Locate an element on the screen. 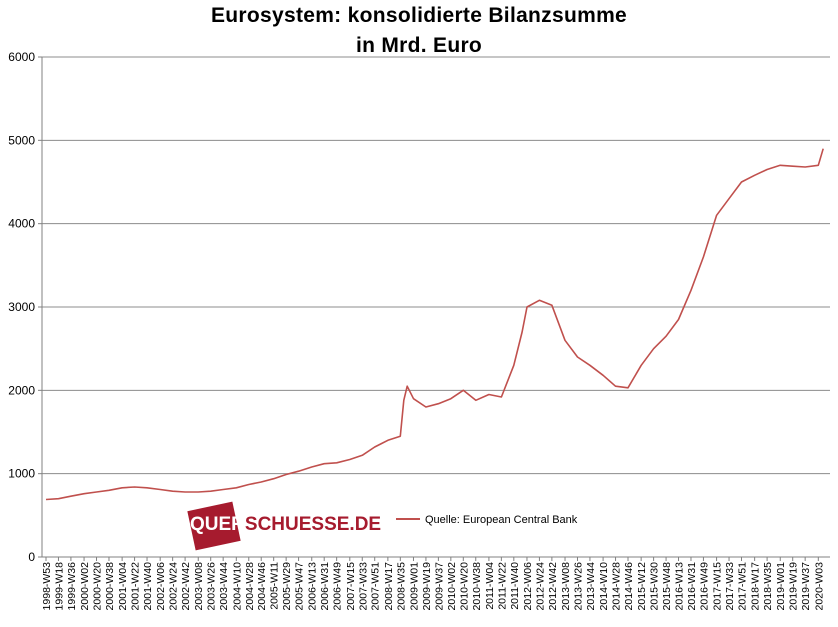 The image size is (838, 627). logo-square is located at coordinates (214, 526).